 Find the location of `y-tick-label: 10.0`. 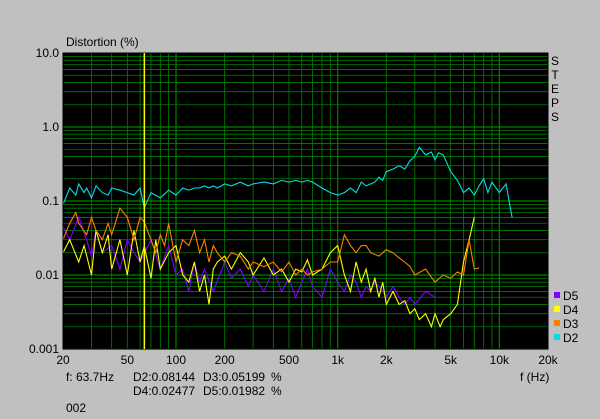

y-tick-label: 10.0 is located at coordinates (48, 53).